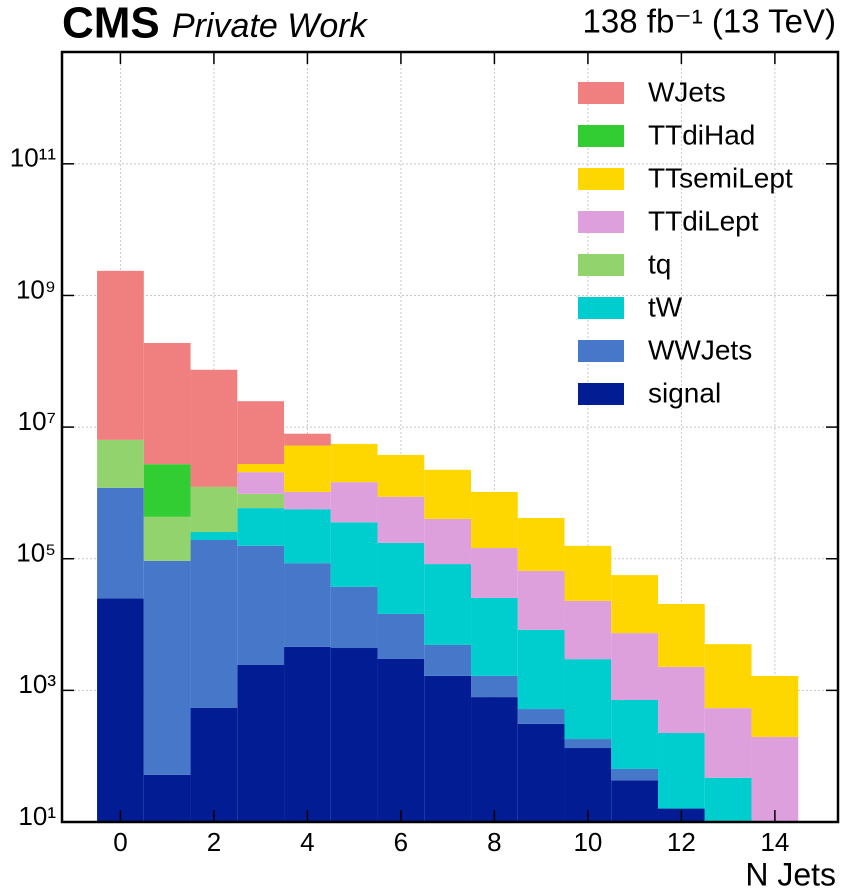  What do you see at coordinates (401, 842) in the screenshot?
I see `x-tick-label: 6` at bounding box center [401, 842].